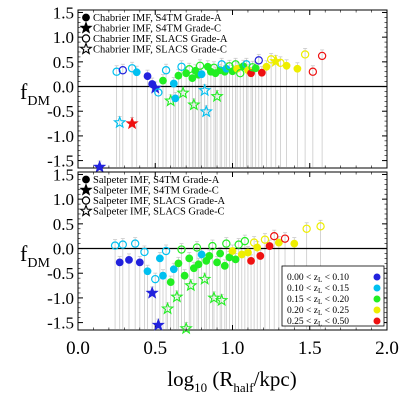 Image resolution: width=407 pixels, height=407 pixels. Describe the element at coordinates (157, 18) in the screenshot. I see `legend-label: Chabrier IMF, S4TM Grade-A` at that location.